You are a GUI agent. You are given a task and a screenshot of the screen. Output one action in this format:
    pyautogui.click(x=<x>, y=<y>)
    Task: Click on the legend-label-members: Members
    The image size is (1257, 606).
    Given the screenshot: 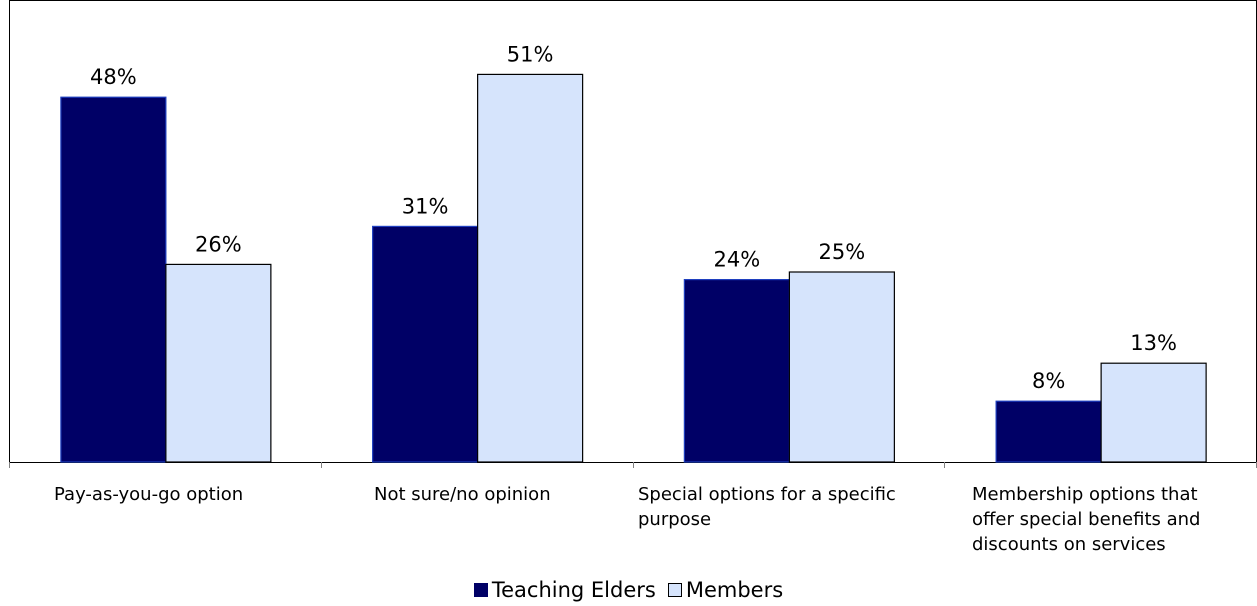 What is the action you would take?
    pyautogui.click(x=734, y=590)
    